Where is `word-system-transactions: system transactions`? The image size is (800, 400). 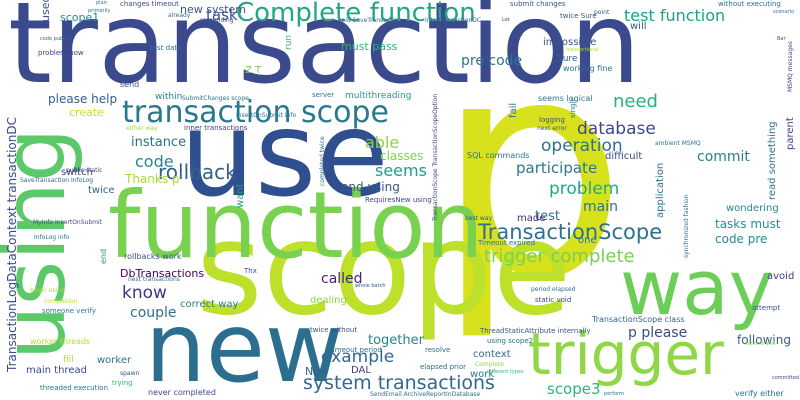
word-system-transactions: system transactions is located at coordinates (399, 383).